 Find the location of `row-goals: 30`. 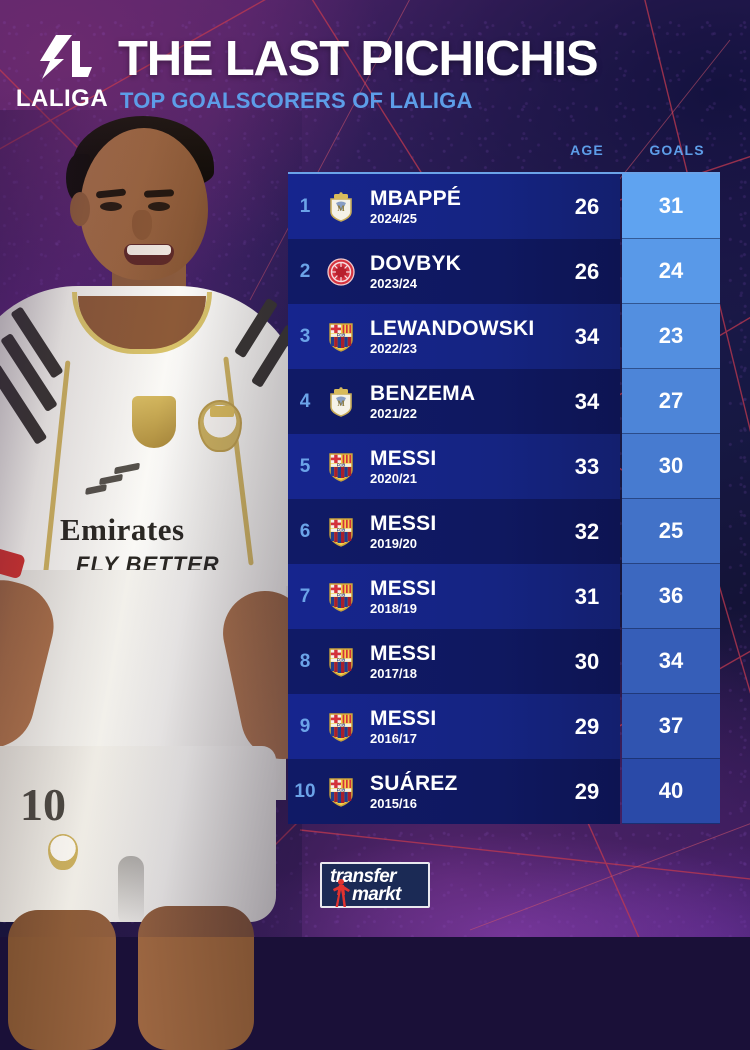

row-goals: 30 is located at coordinates (671, 466).